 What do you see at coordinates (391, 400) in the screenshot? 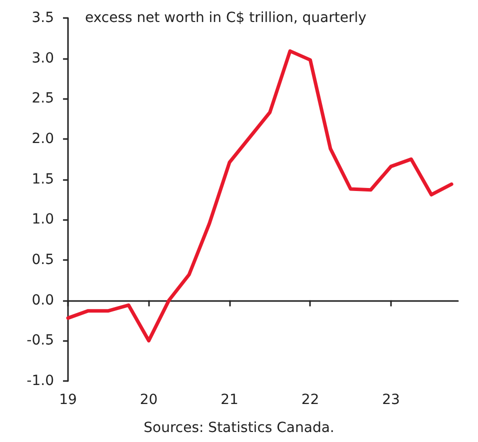
I see `x-tick-label: 23` at bounding box center [391, 400].